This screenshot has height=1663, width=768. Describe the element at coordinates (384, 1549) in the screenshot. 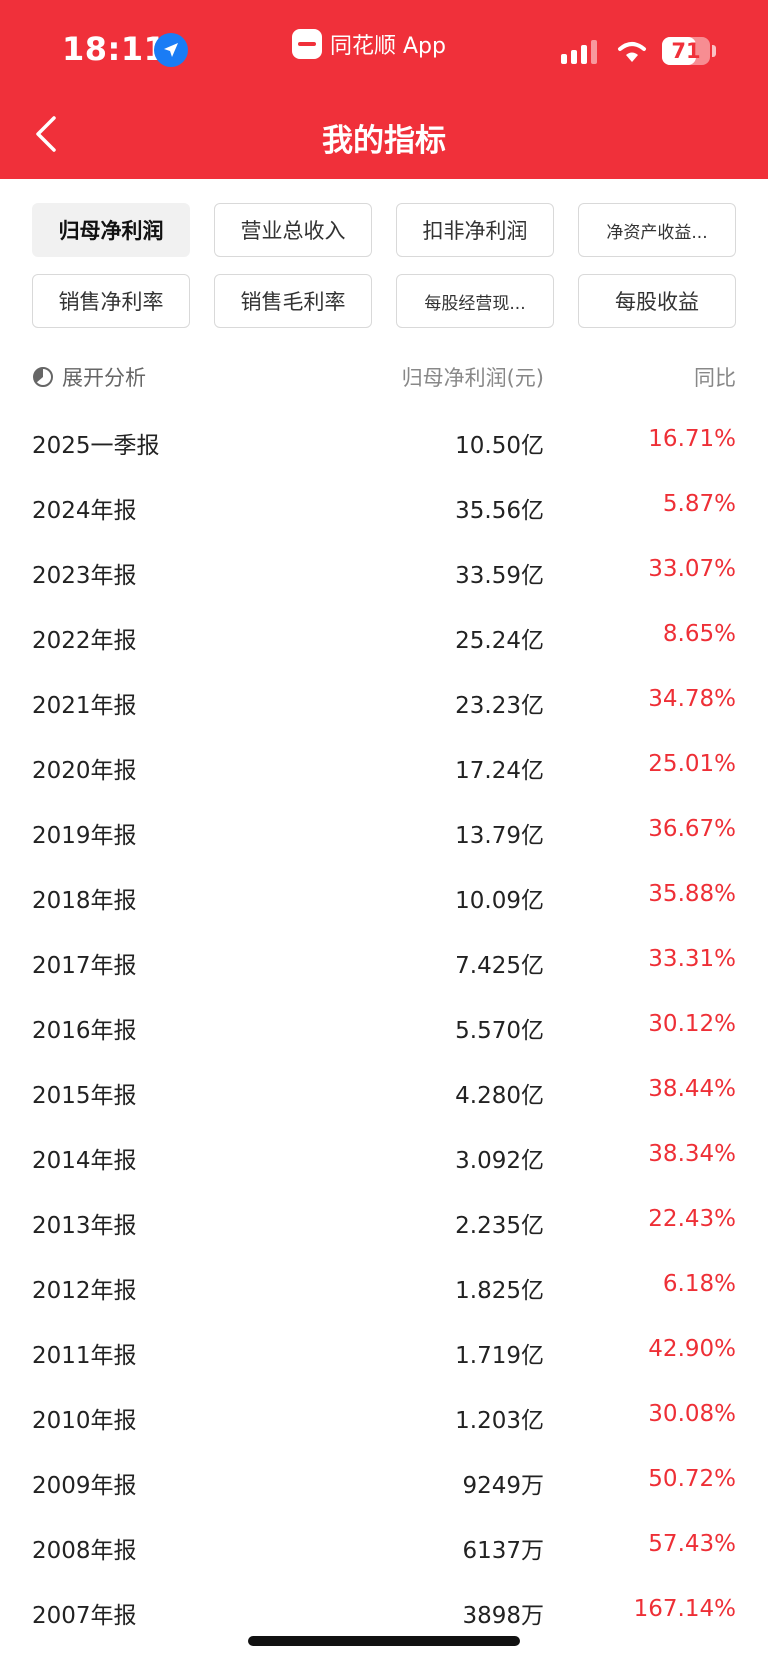

I see `table-row: 2008年报 6137万 57.43%` at that location.